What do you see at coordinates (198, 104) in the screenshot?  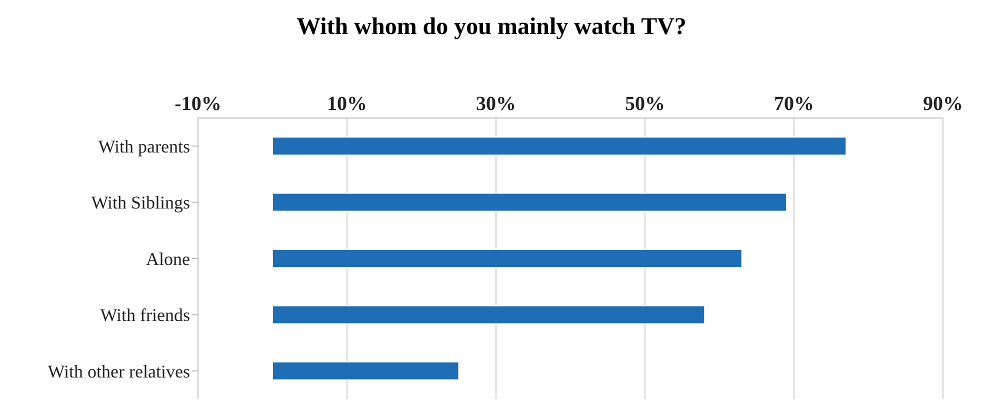 I see `x-tick-label: -10%` at bounding box center [198, 104].